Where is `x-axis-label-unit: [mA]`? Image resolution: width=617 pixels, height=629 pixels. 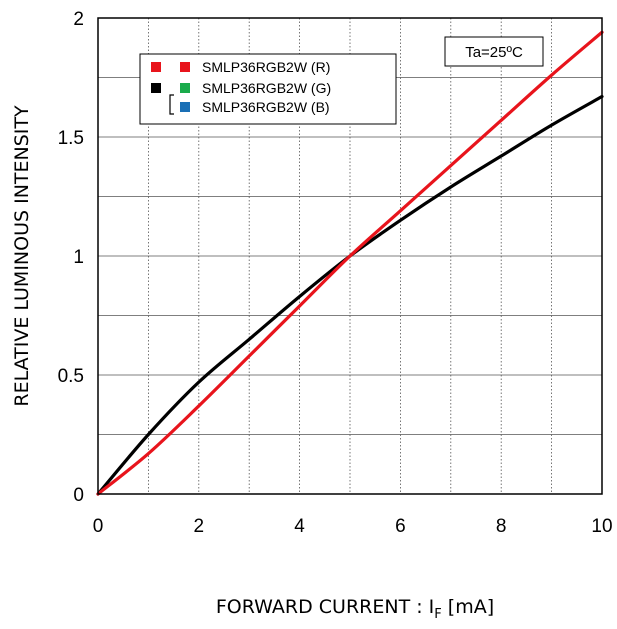 x-axis-label-unit: [mA] is located at coordinates (468, 607).